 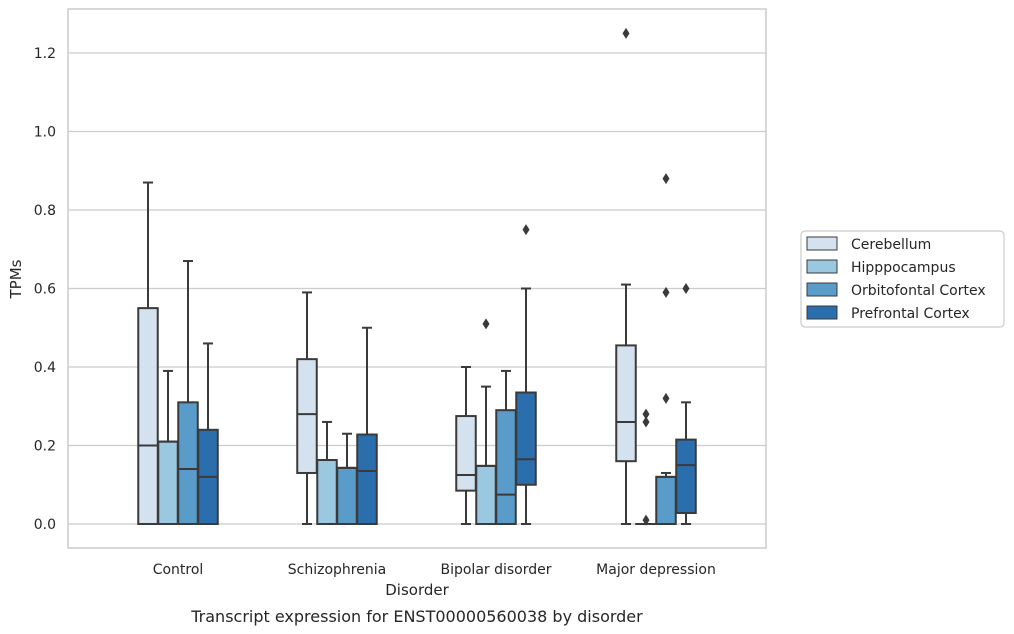 I want to click on legend-label: Orbitofontal Cortex, so click(x=918, y=291).